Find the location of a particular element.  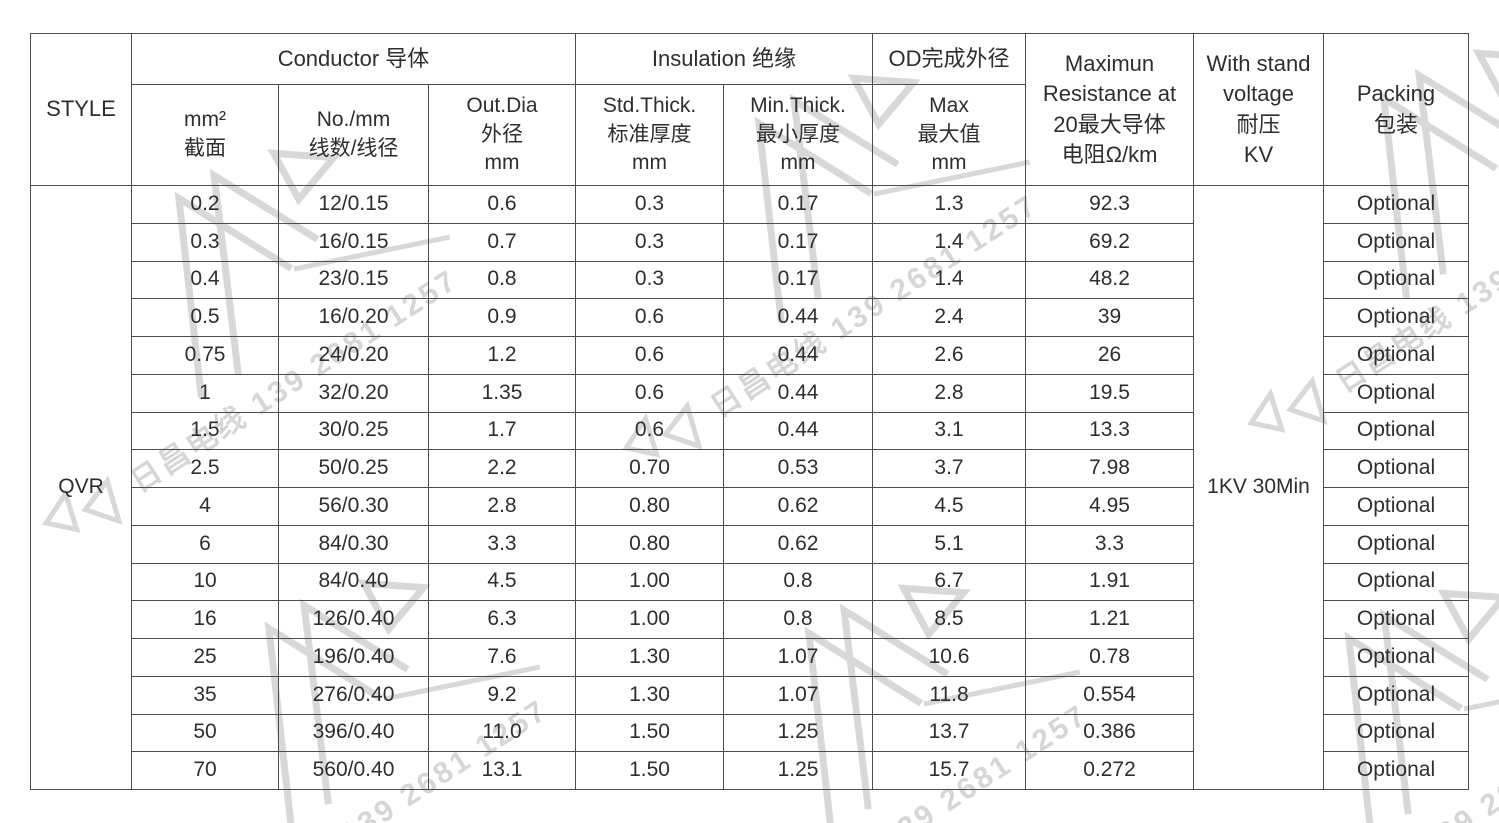

table-row: 1.5 30/0.25 1.7 0.6 0.44 3.1 13.3 Optional is located at coordinates (750, 431).